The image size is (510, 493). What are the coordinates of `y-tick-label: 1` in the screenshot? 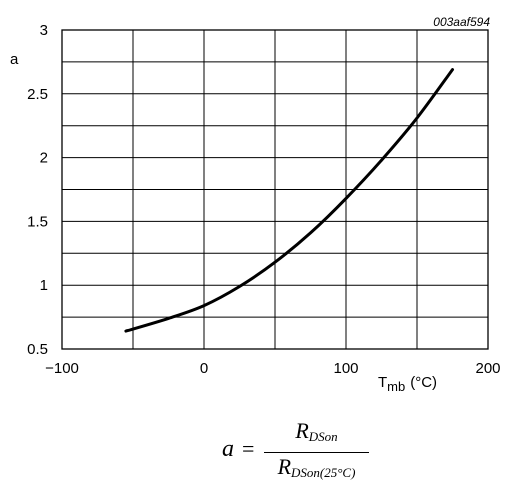 It's located at (44, 285).